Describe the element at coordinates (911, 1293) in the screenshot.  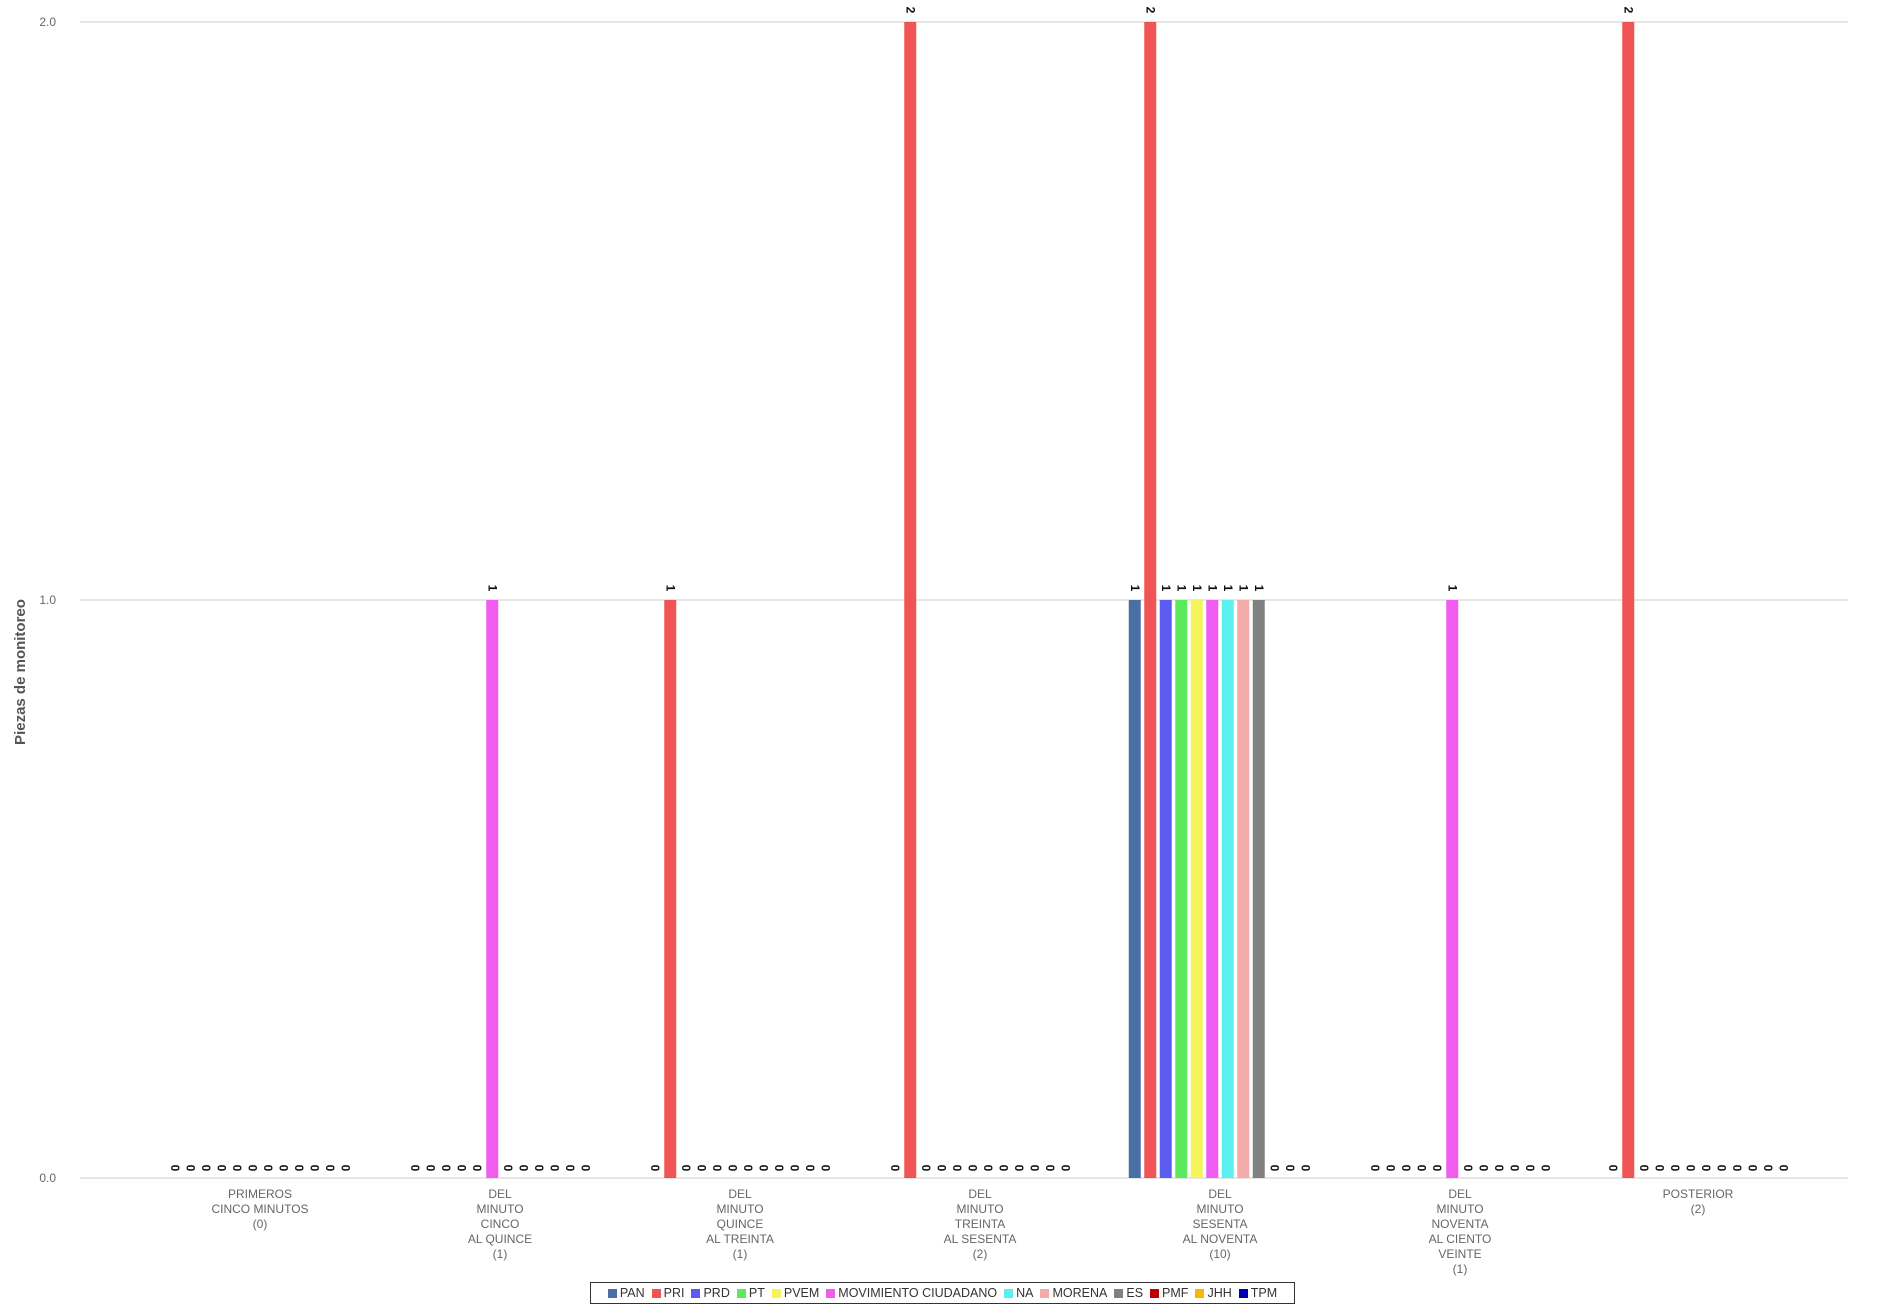
I see `legend-item: MOVIMIENTO CIUDADANO` at that location.